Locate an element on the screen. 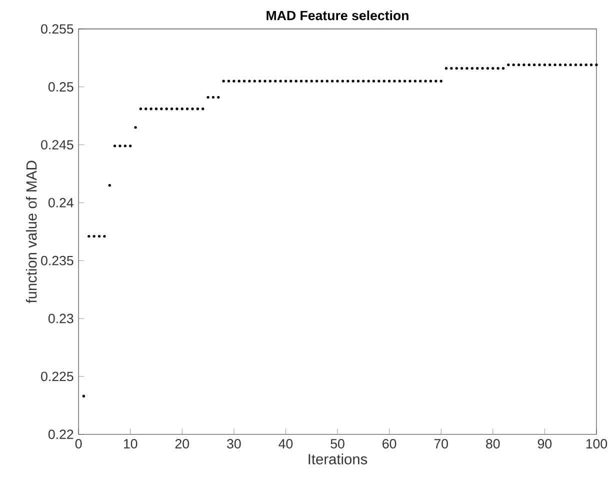  y-tick-label: 0.225 is located at coordinates (57, 377).